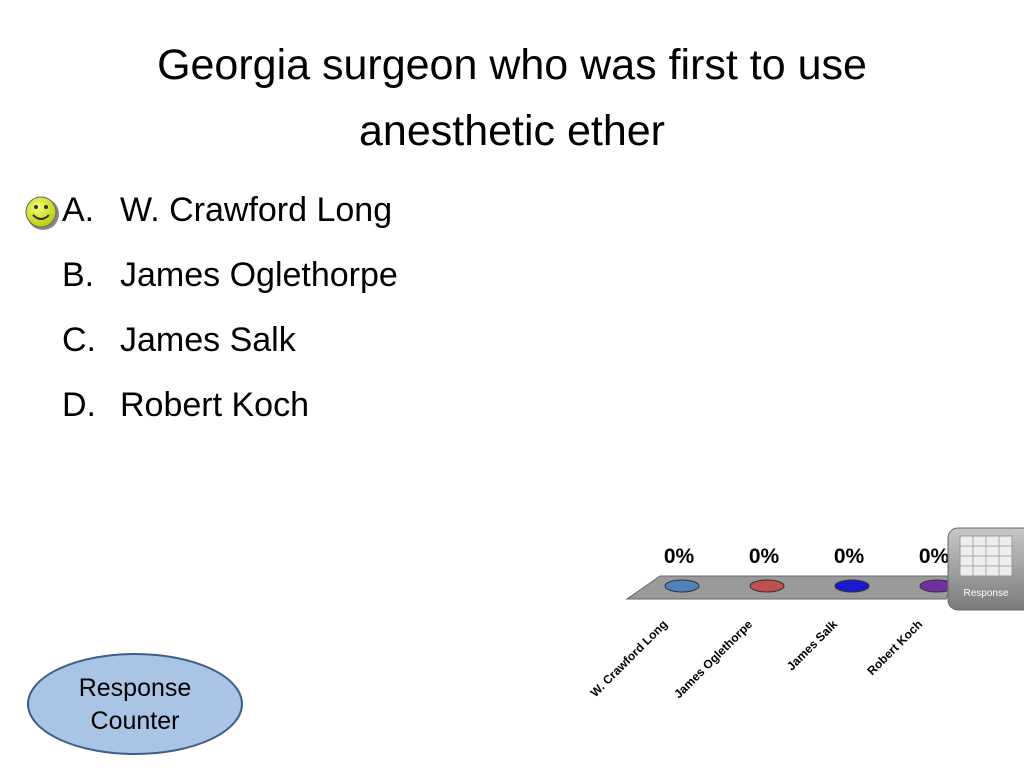 Image resolution: width=1024 pixels, height=768 pixels. Describe the element at coordinates (894, 647) in the screenshot. I see `category-label: Robert Koch` at that location.